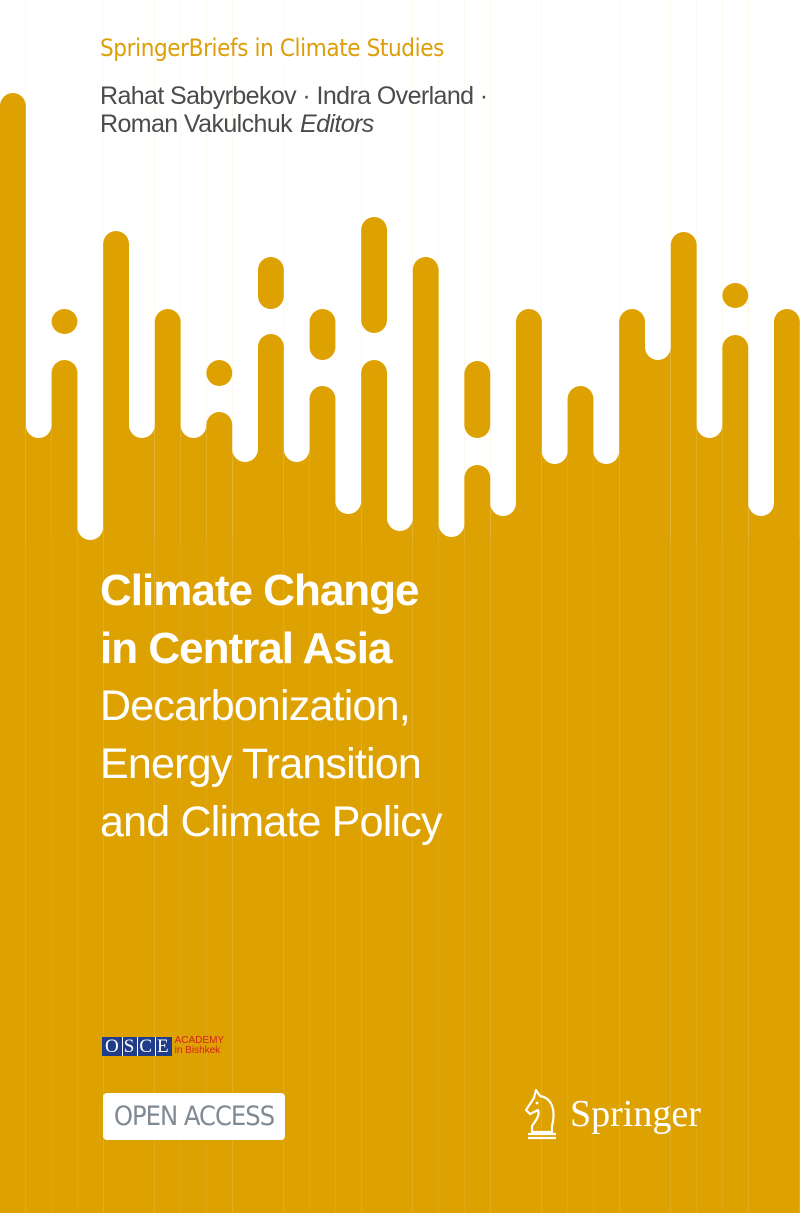  Describe the element at coordinates (635, 1114) in the screenshot. I see `publisher-name: Springer` at that location.